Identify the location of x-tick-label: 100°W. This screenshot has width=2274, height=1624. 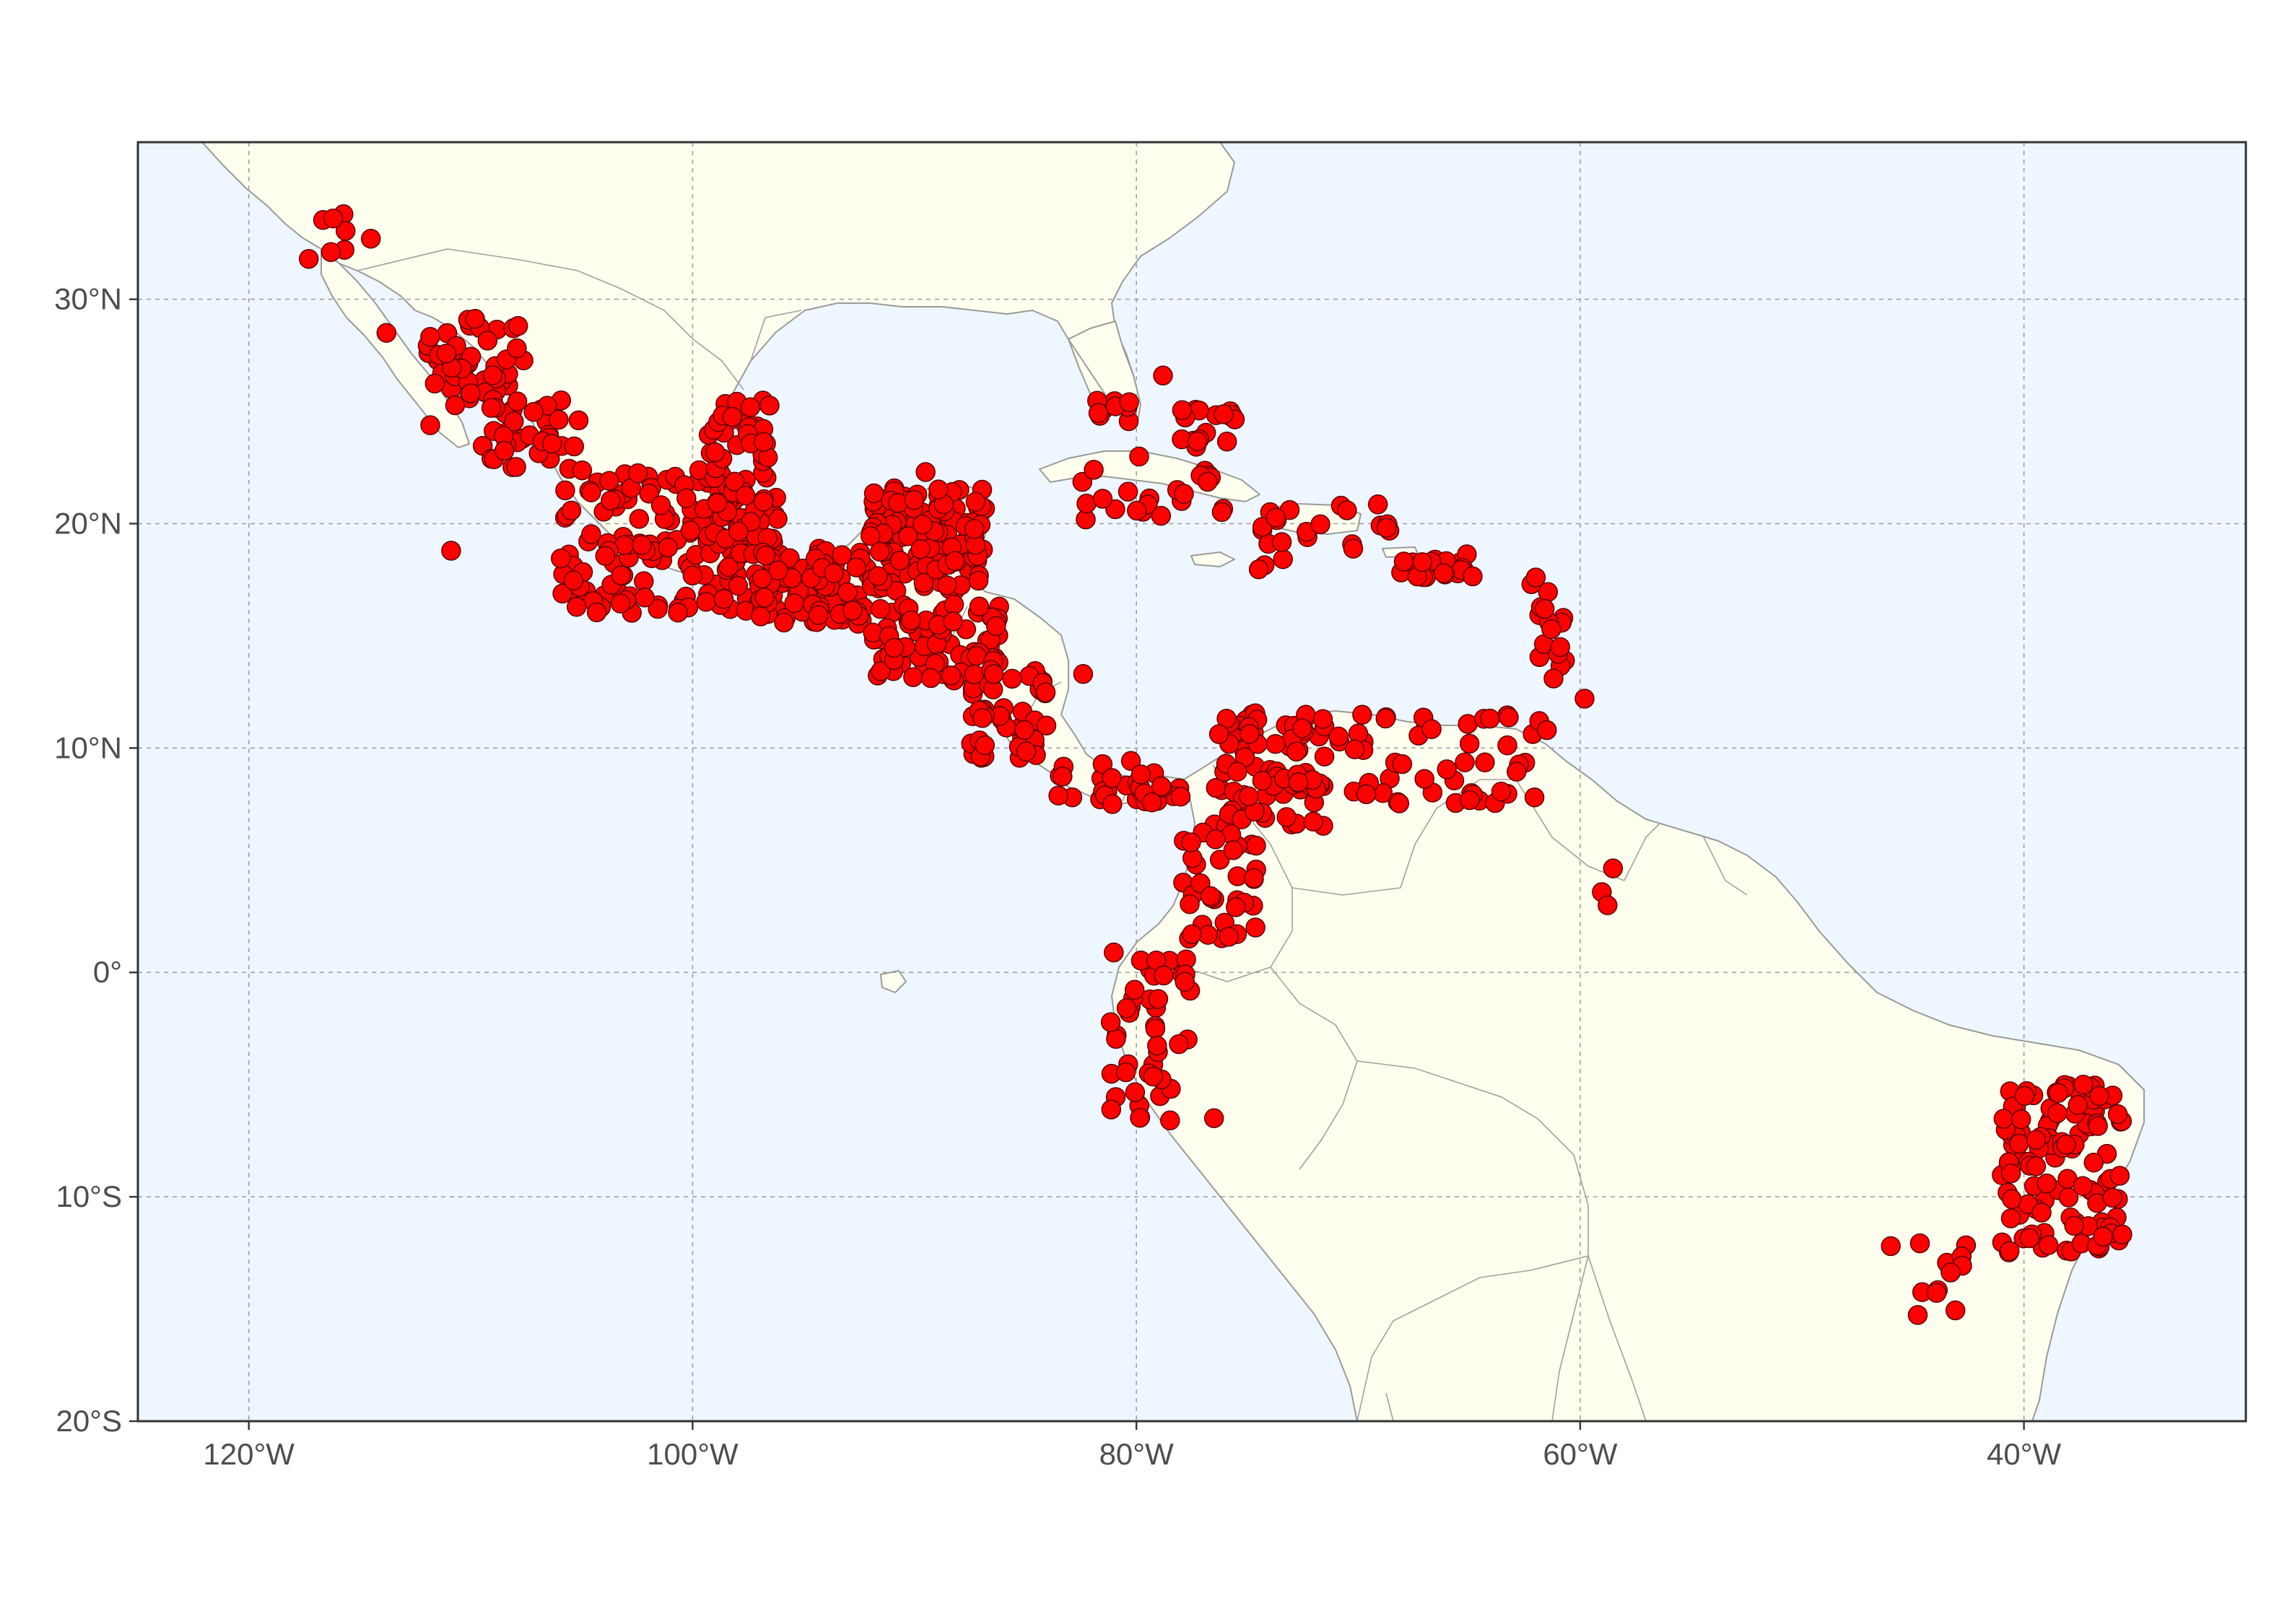
(693, 1454).